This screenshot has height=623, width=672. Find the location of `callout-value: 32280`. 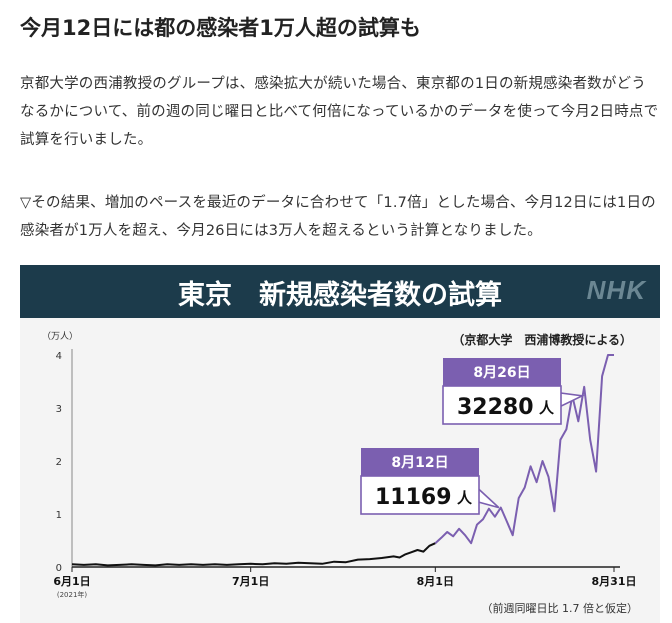

callout-value: 32280 is located at coordinates (495, 407).